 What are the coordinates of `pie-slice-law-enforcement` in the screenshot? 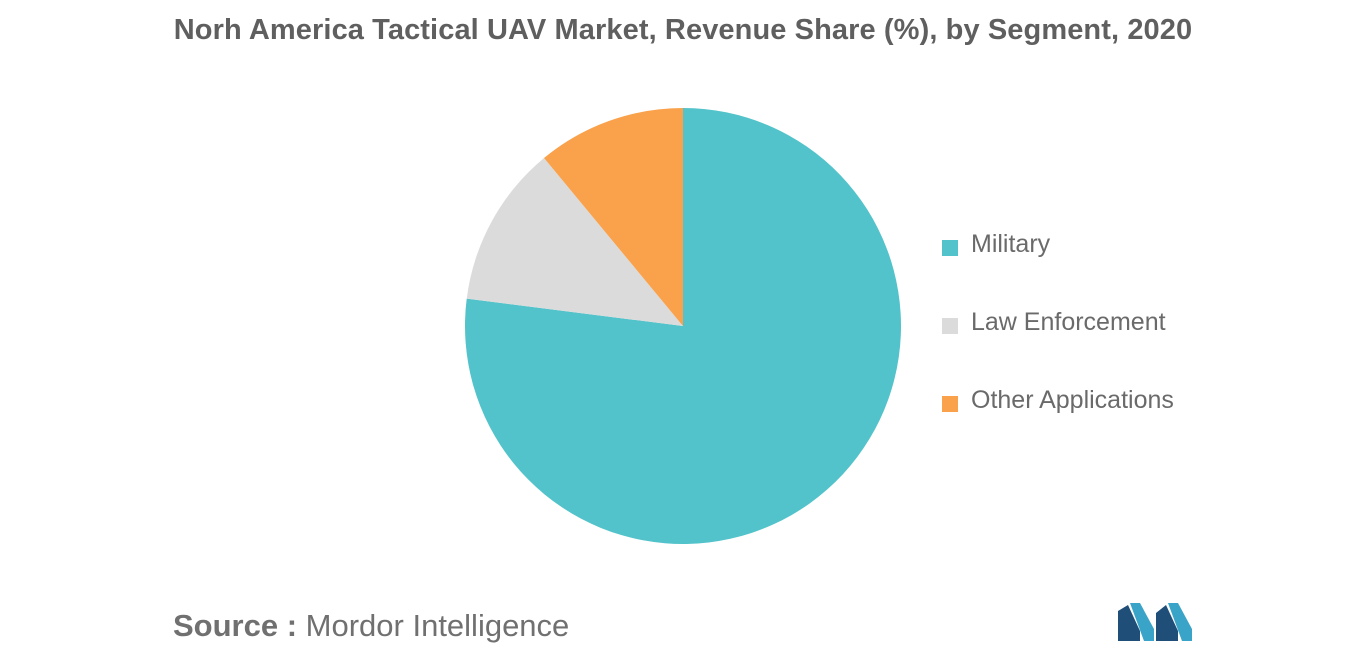 It's located at (574, 242).